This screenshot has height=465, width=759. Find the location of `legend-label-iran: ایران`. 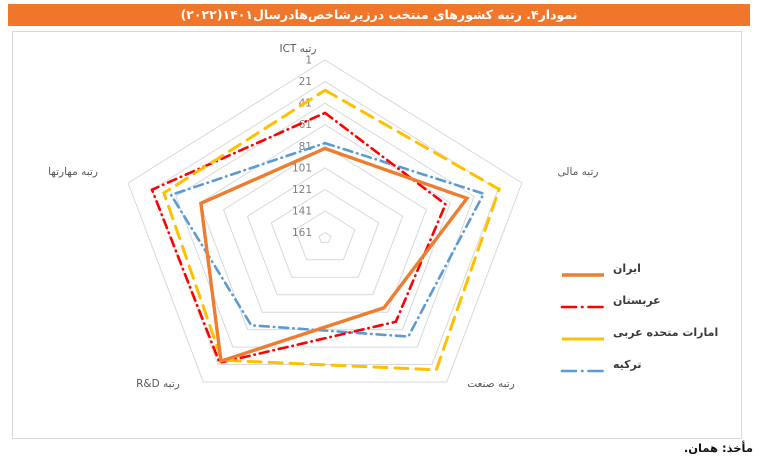

legend-label-iran: ایران is located at coordinates (627, 268).